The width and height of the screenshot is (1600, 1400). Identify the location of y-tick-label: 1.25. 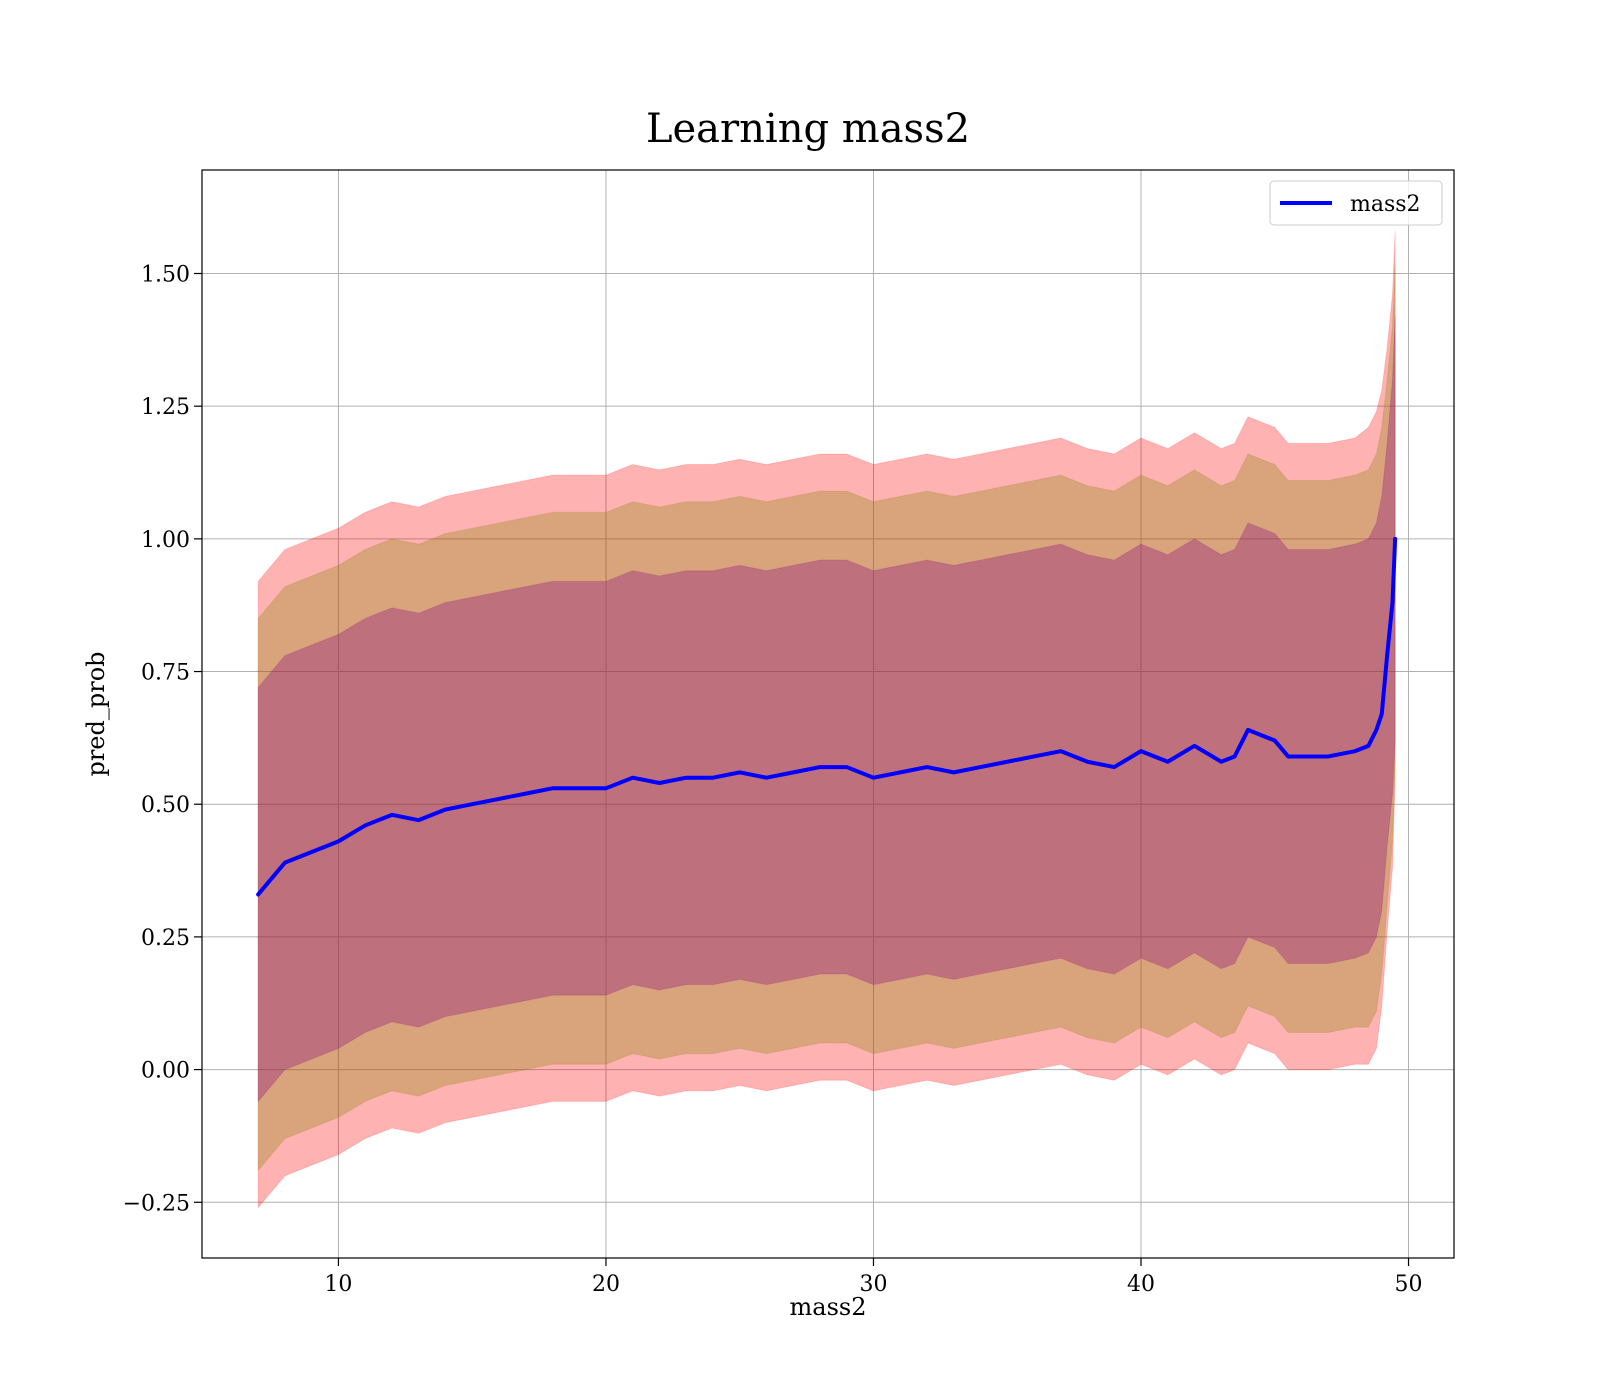
(165, 407).